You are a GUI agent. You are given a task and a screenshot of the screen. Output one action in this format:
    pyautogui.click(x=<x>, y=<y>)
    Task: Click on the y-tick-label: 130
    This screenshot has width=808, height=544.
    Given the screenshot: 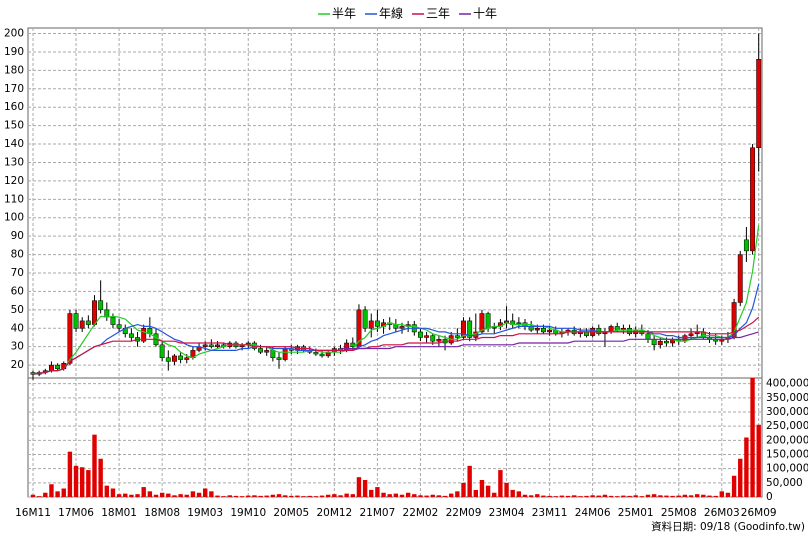 What is the action you would take?
    pyautogui.click(x=14, y=162)
    